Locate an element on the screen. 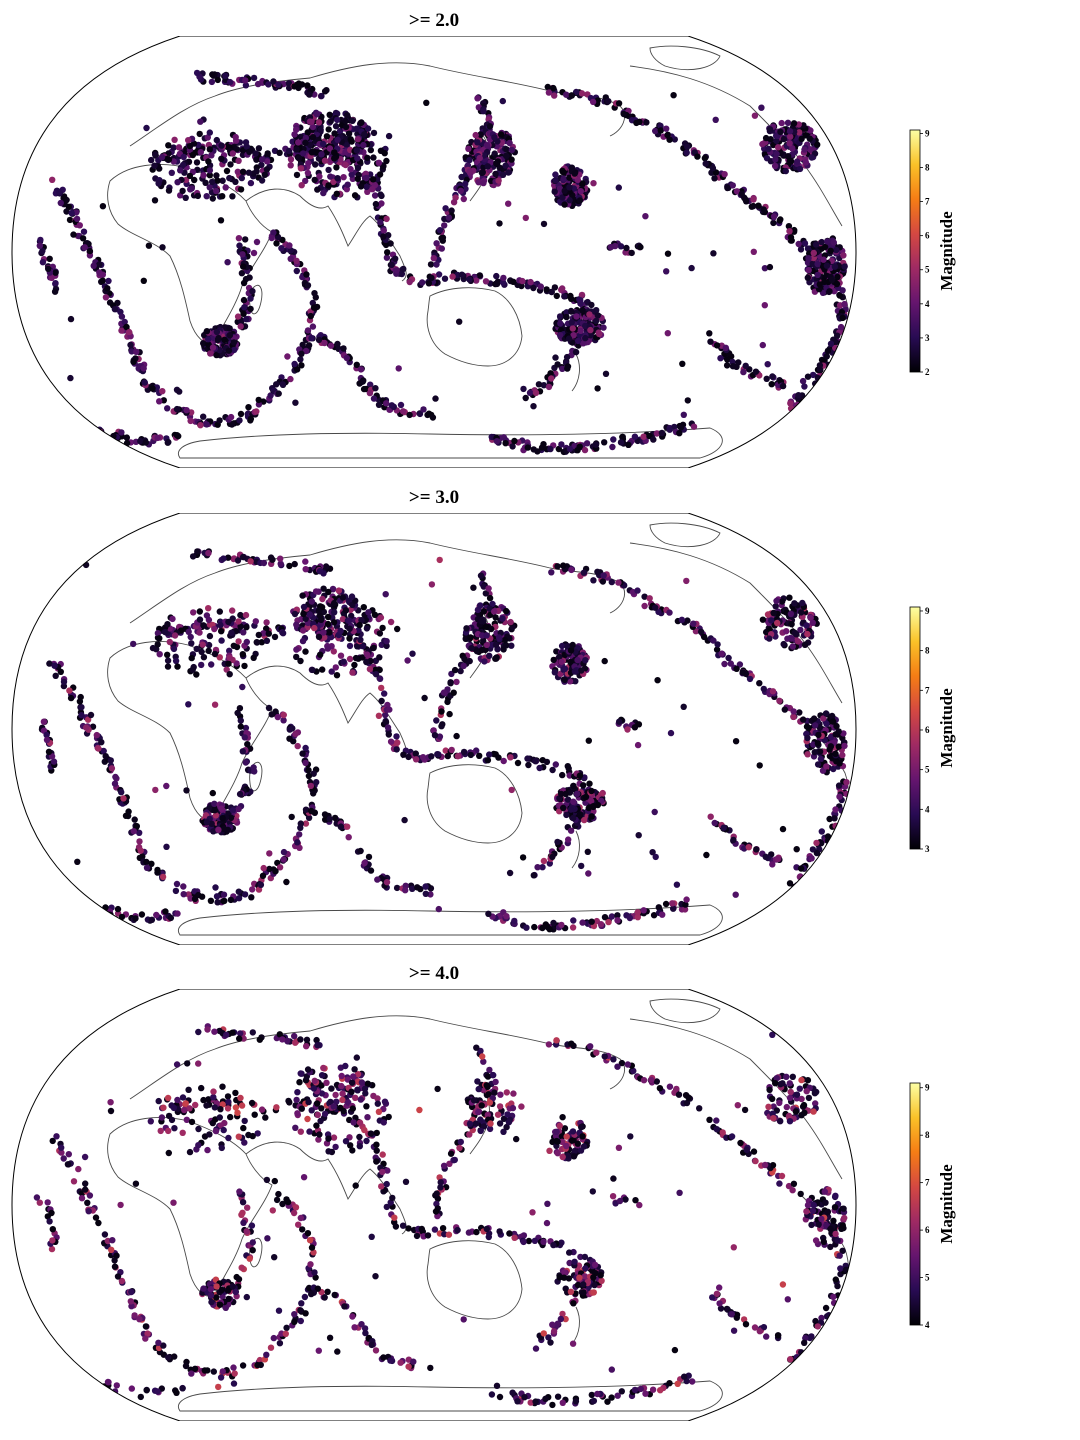 The image size is (1080, 1440). colorbar-tick-label: 6 is located at coordinates (927, 236).